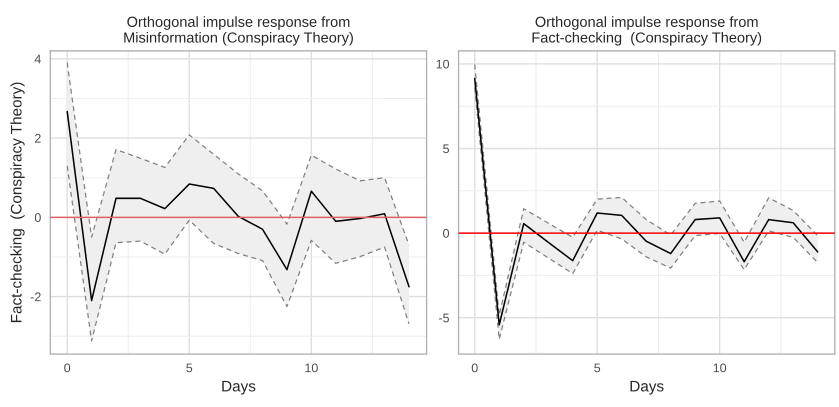 The image size is (839, 407). Describe the element at coordinates (647, 31) in the screenshot. I see `chart-title: Orthogonal impulse response from Fact-checking (Conspiracy Theory)` at that location.